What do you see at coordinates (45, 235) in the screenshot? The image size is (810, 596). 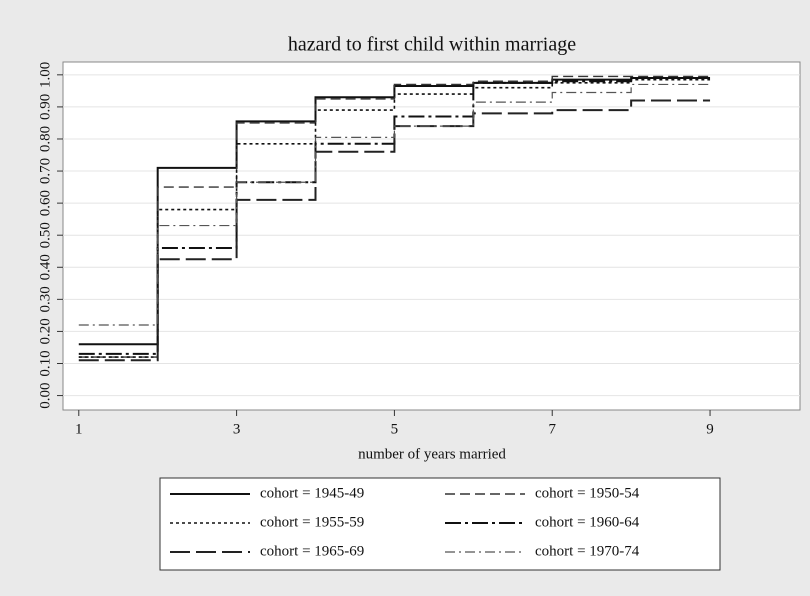 I see `y-tick-label: 0.50` at bounding box center [45, 235].